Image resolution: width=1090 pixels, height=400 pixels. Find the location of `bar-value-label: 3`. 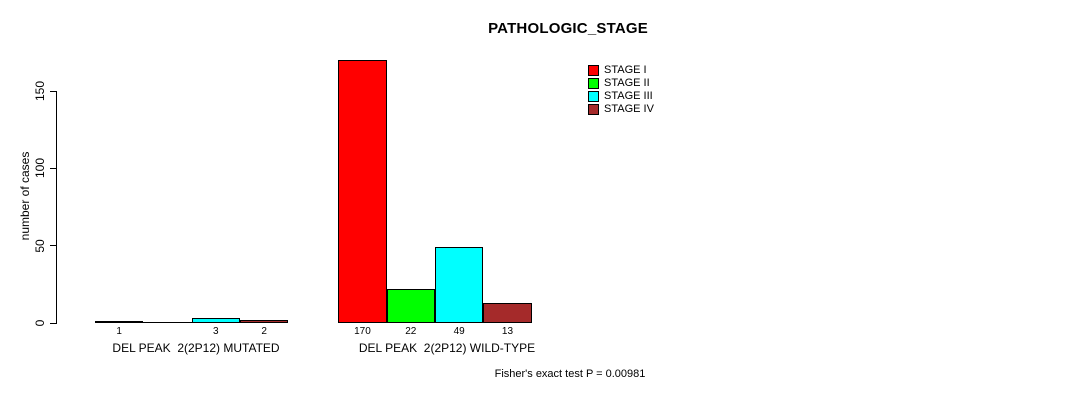

bar-value-label: 3 is located at coordinates (216, 331).